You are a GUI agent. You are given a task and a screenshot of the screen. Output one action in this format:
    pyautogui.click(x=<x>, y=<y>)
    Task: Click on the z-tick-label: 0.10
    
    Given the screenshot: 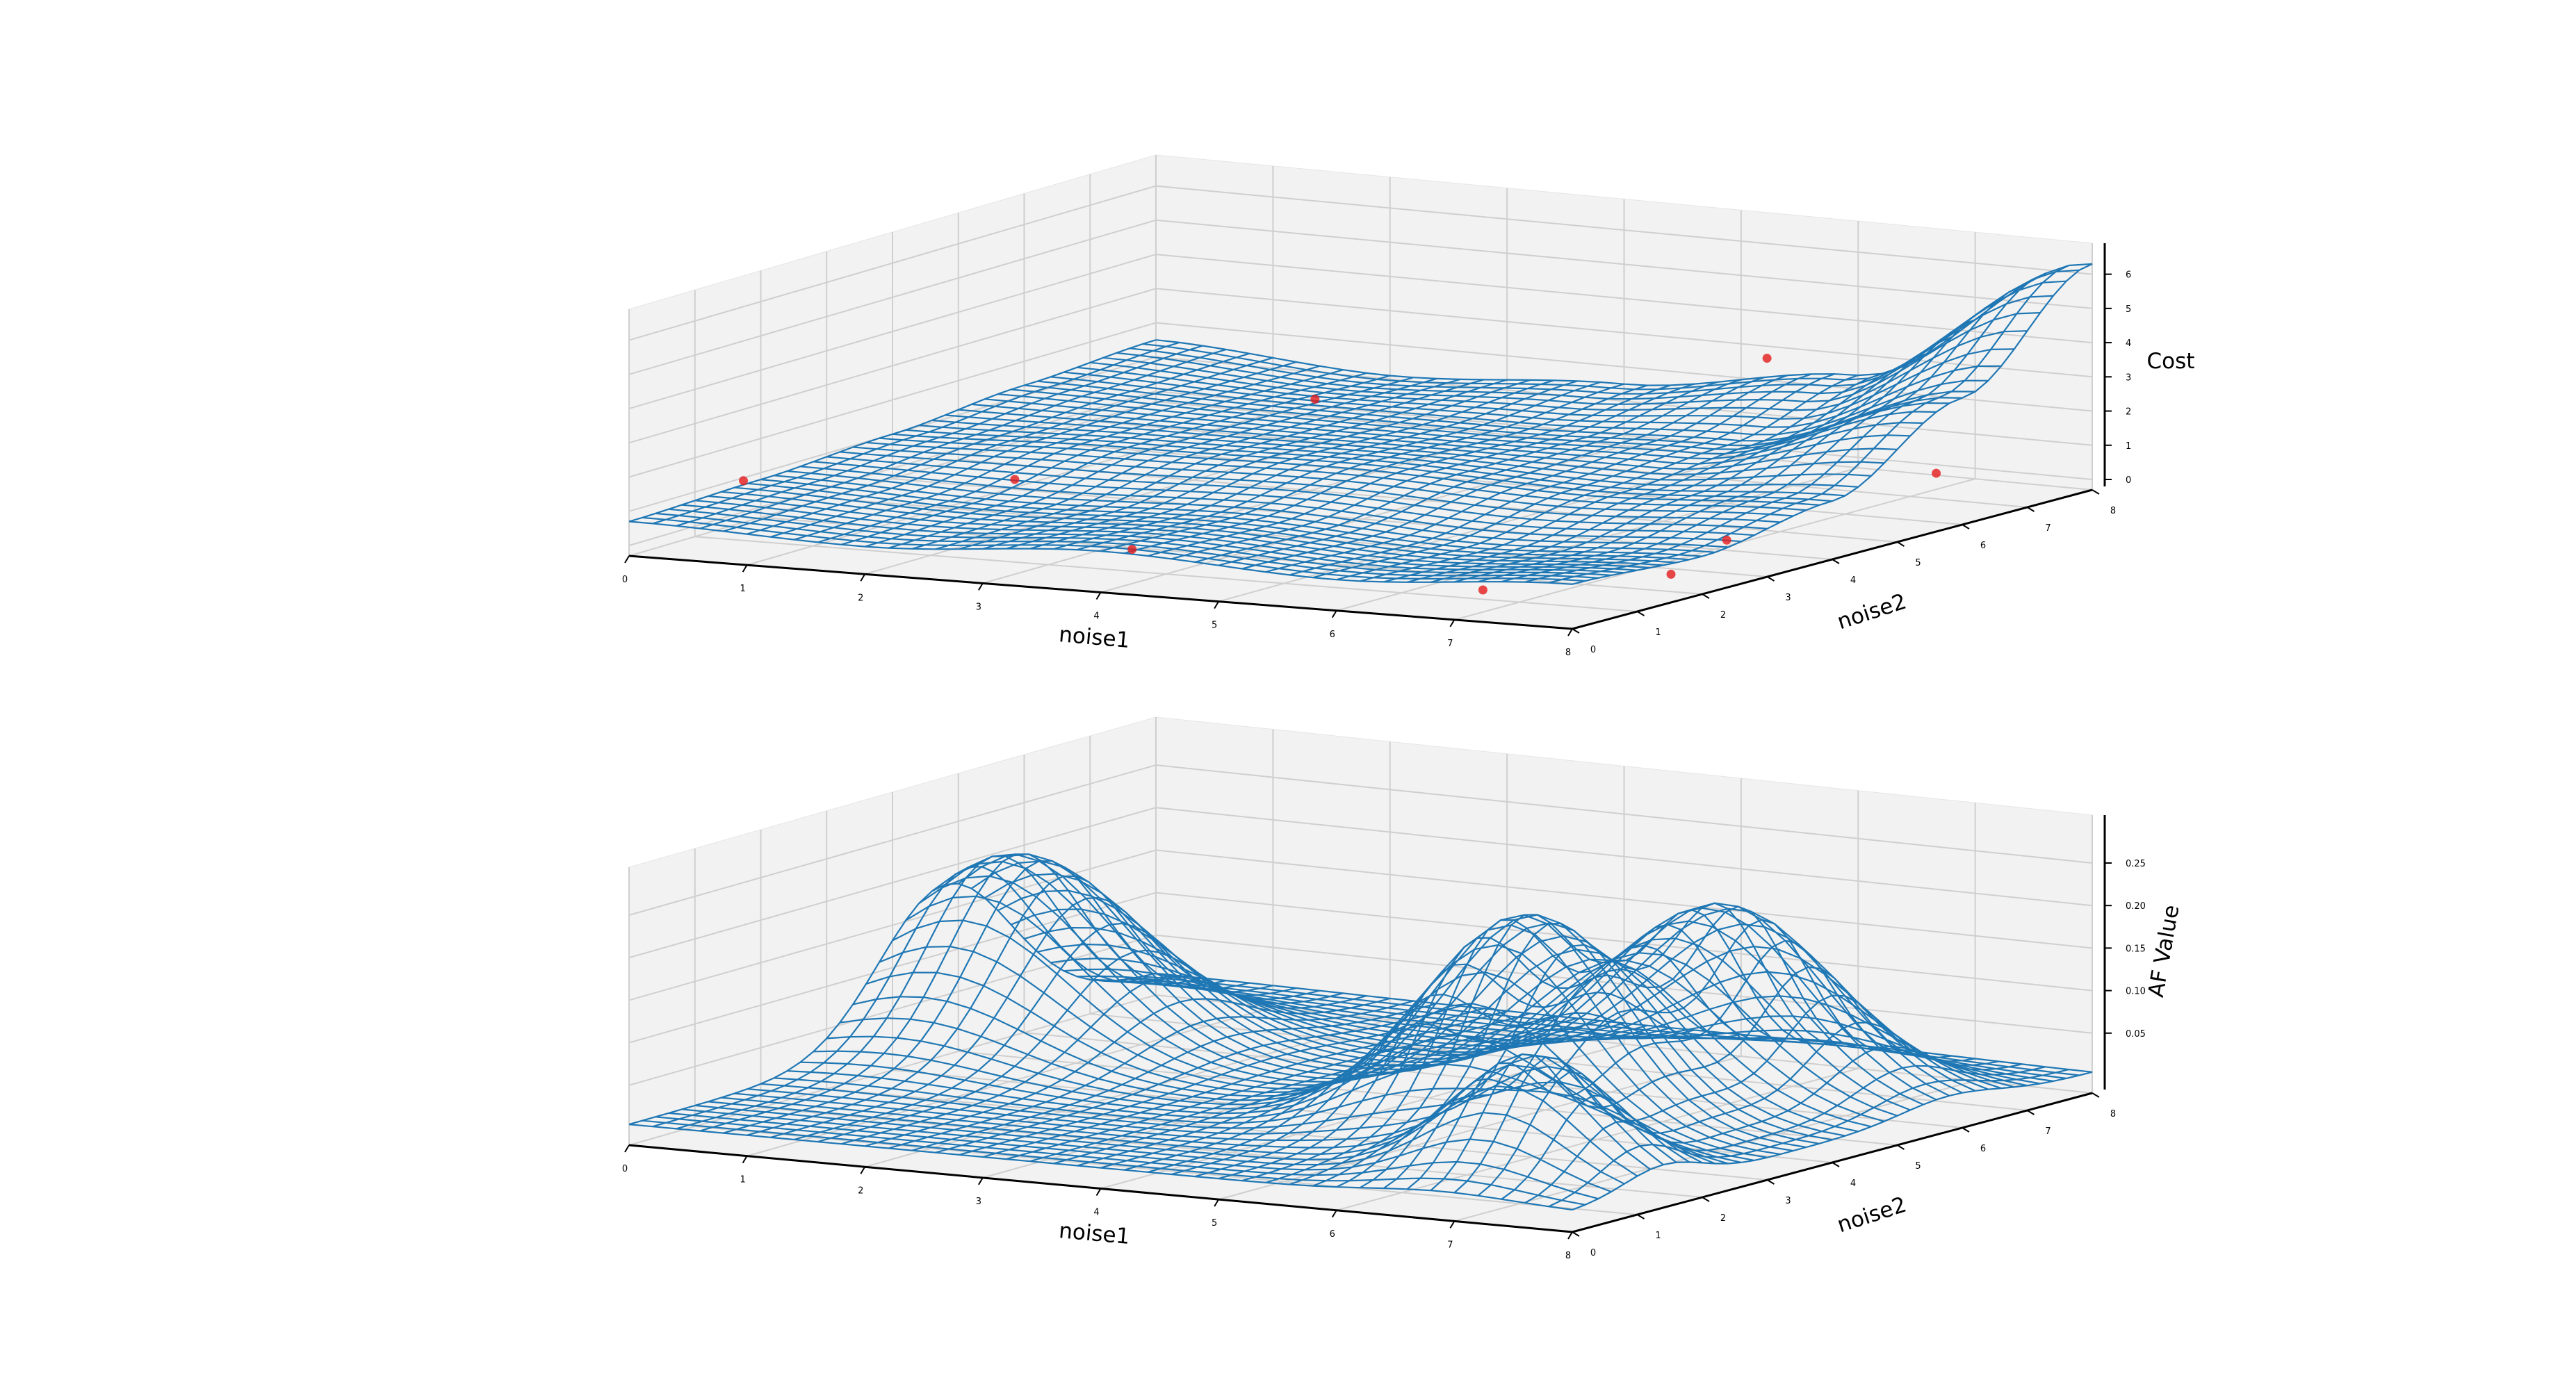 What is the action you would take?
    pyautogui.click(x=2136, y=992)
    